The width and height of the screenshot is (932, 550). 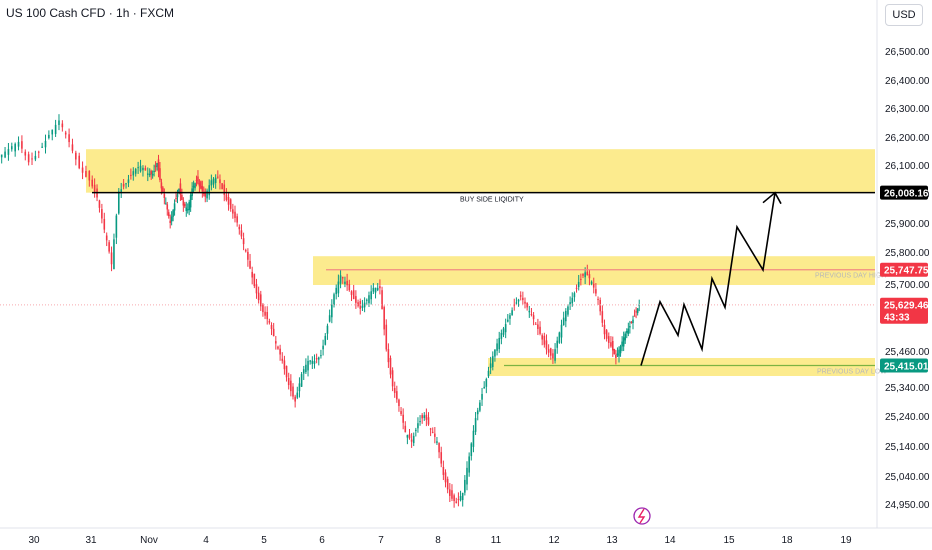 What do you see at coordinates (907, 352) in the screenshot?
I see `price-tick-label: 25,460.00` at bounding box center [907, 352].